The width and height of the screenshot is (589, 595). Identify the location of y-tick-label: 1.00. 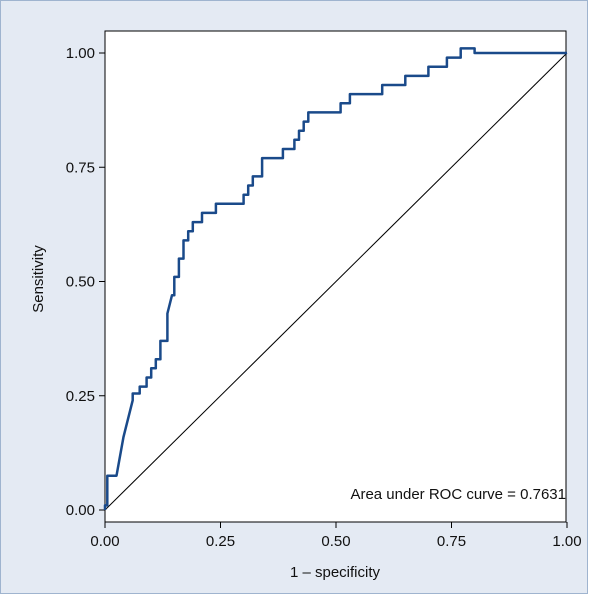
(80, 53).